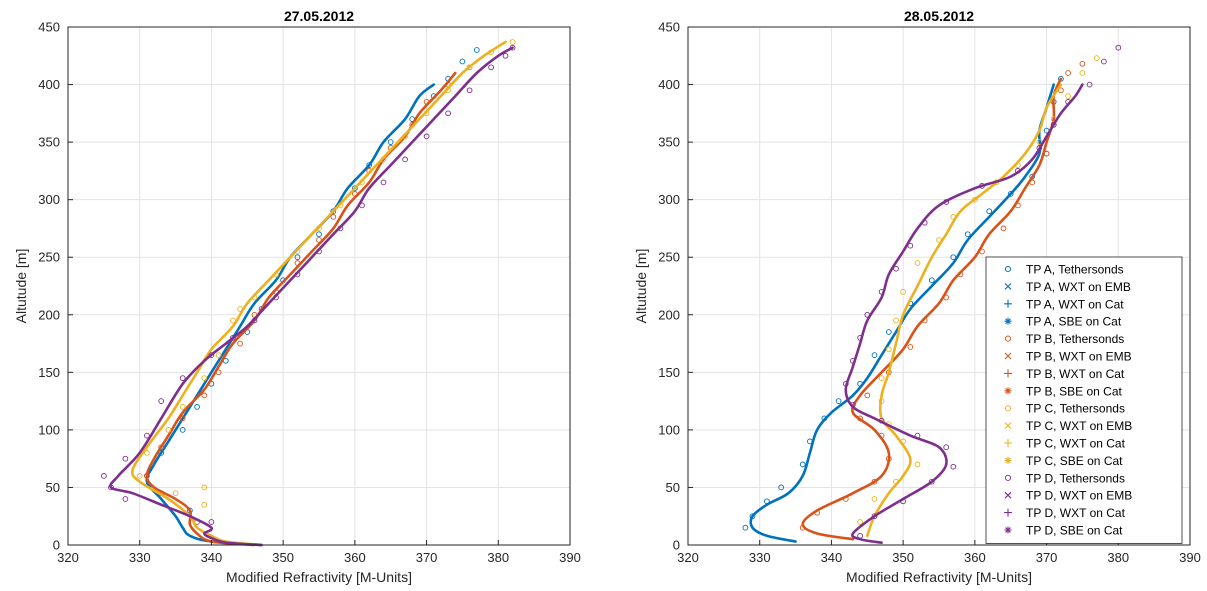  What do you see at coordinates (1118, 557) in the screenshot?
I see `x-tick-label: 380` at bounding box center [1118, 557].